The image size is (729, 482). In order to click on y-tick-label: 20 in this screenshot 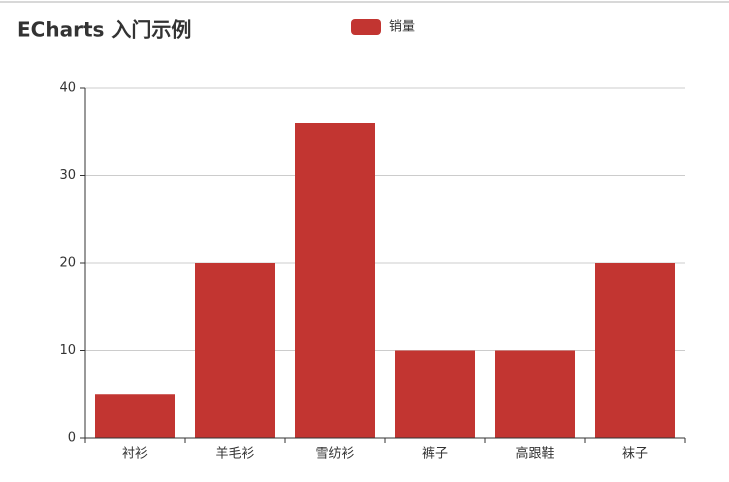, I will do `click(67, 263)`.